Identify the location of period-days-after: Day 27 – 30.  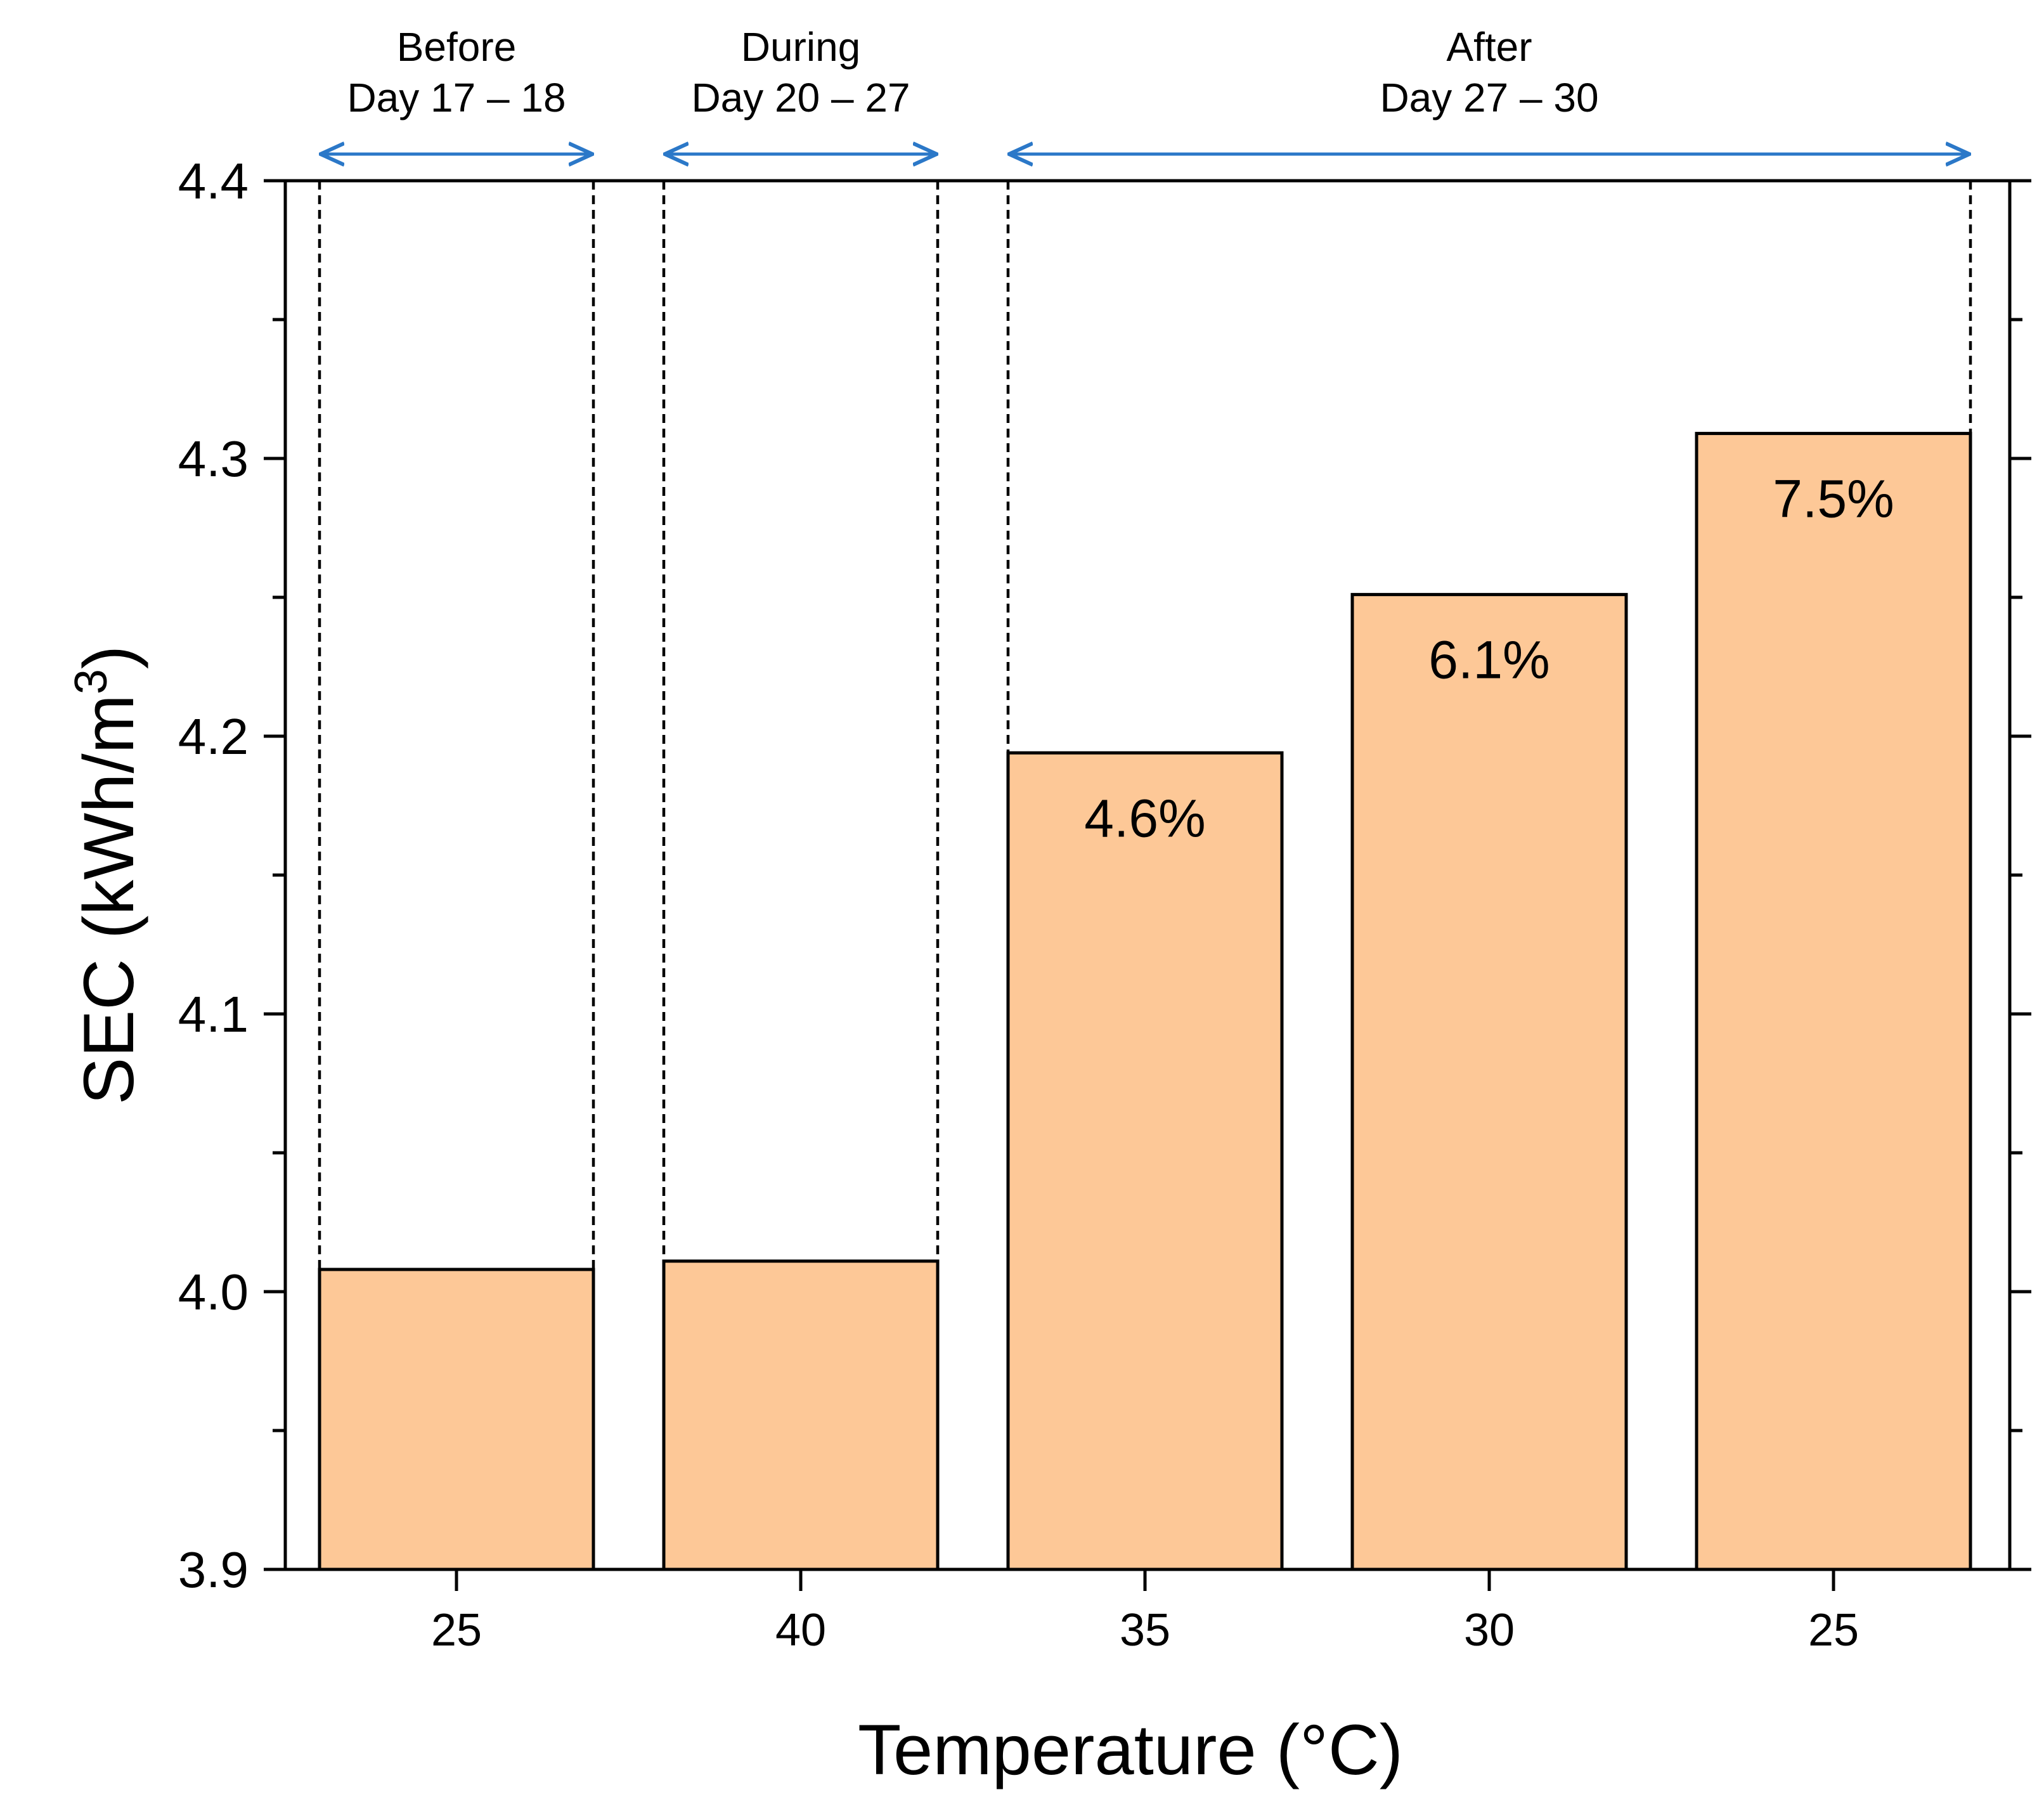
(1489, 97).